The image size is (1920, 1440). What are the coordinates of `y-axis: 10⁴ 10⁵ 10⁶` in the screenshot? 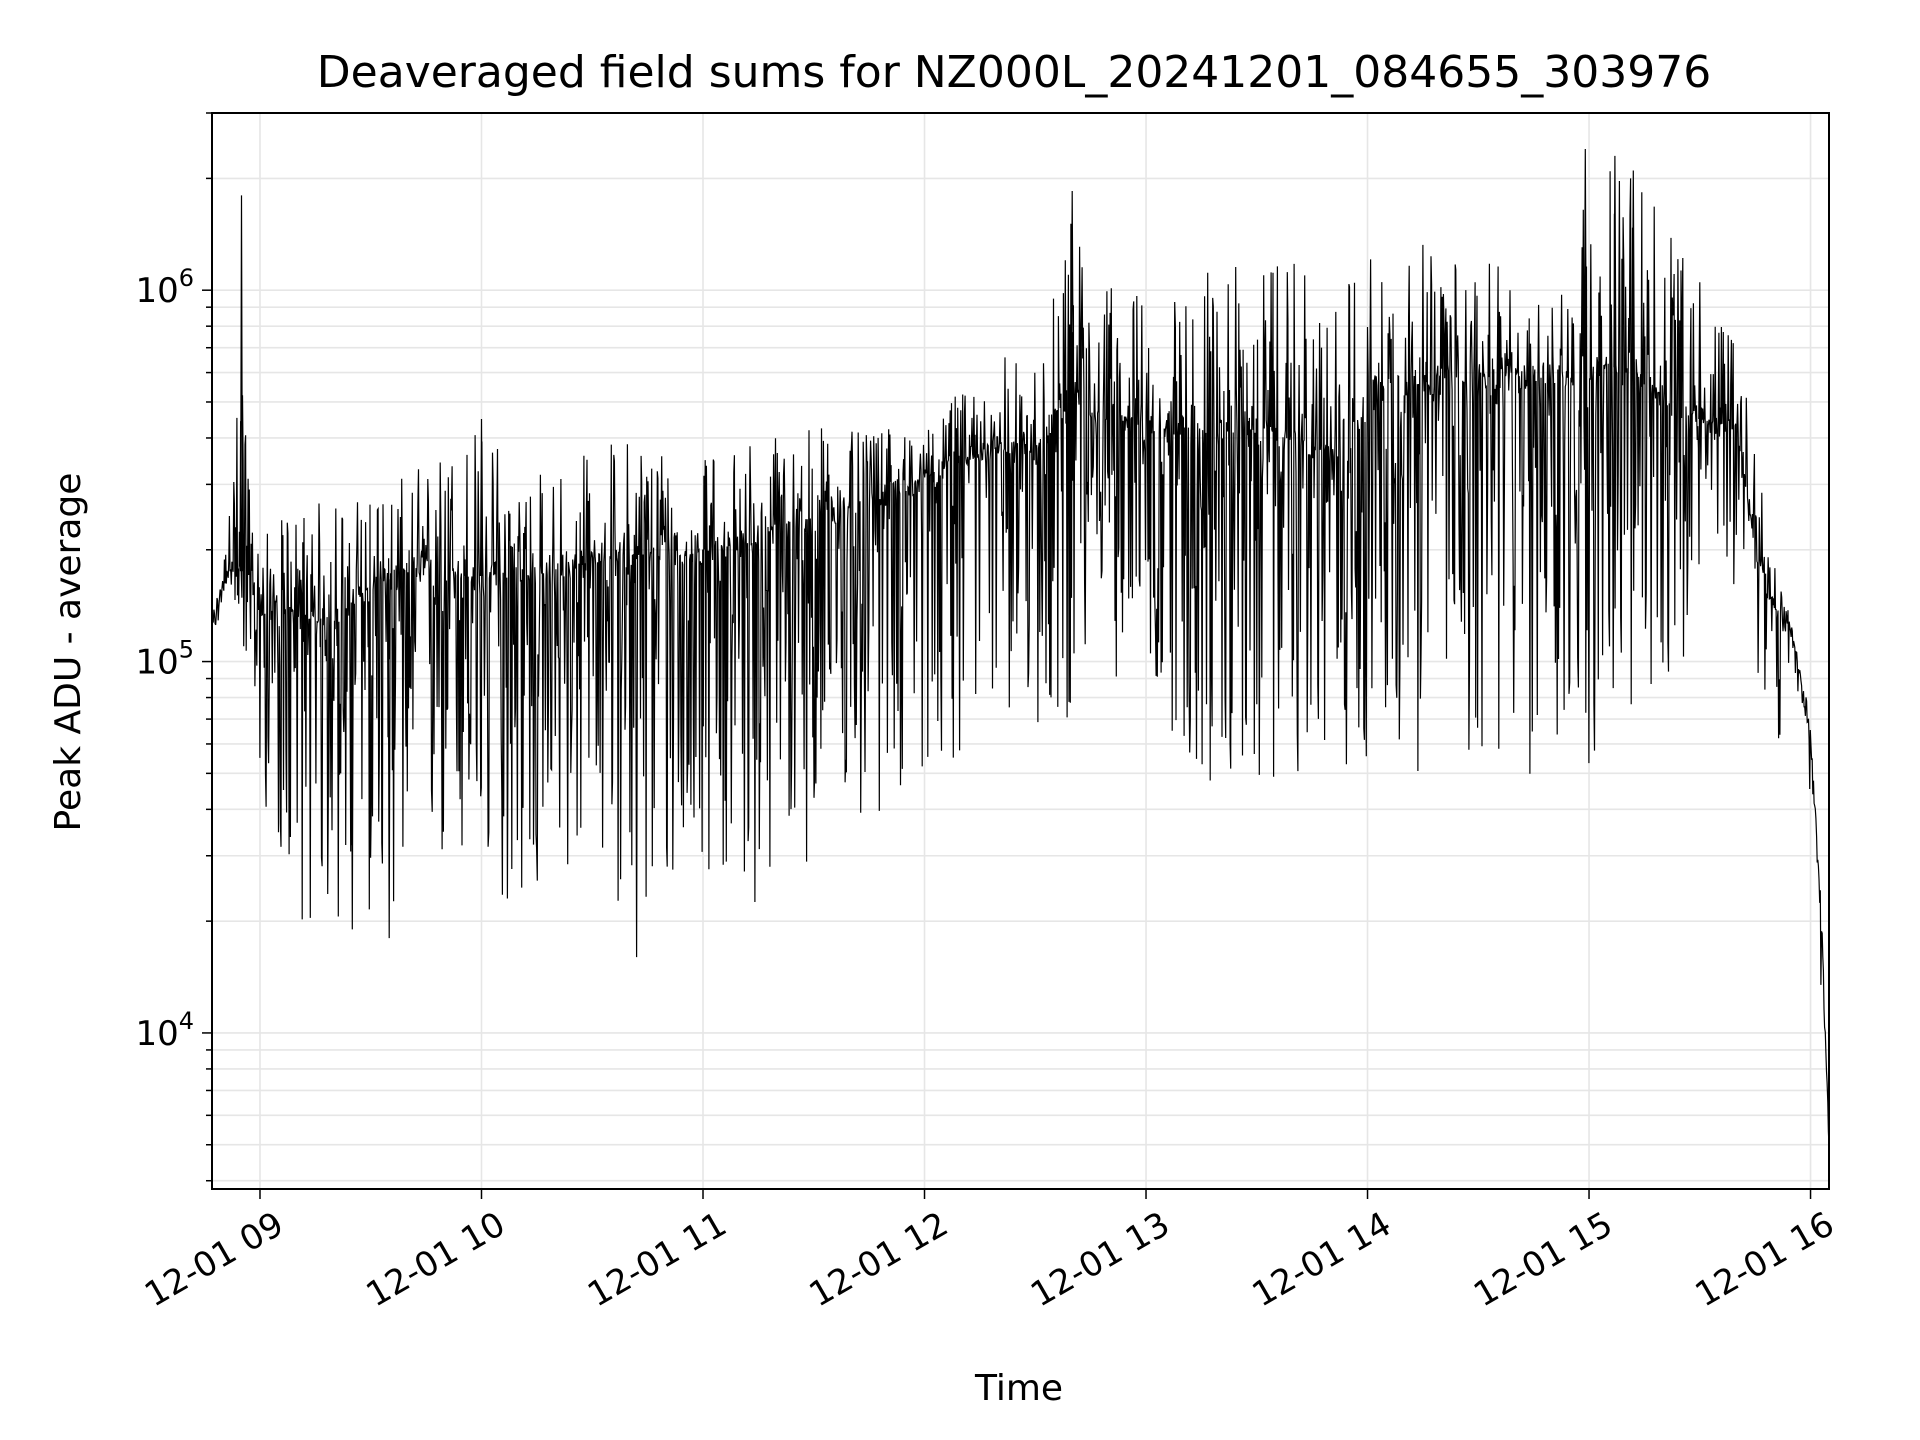 It's located at (173, 647).